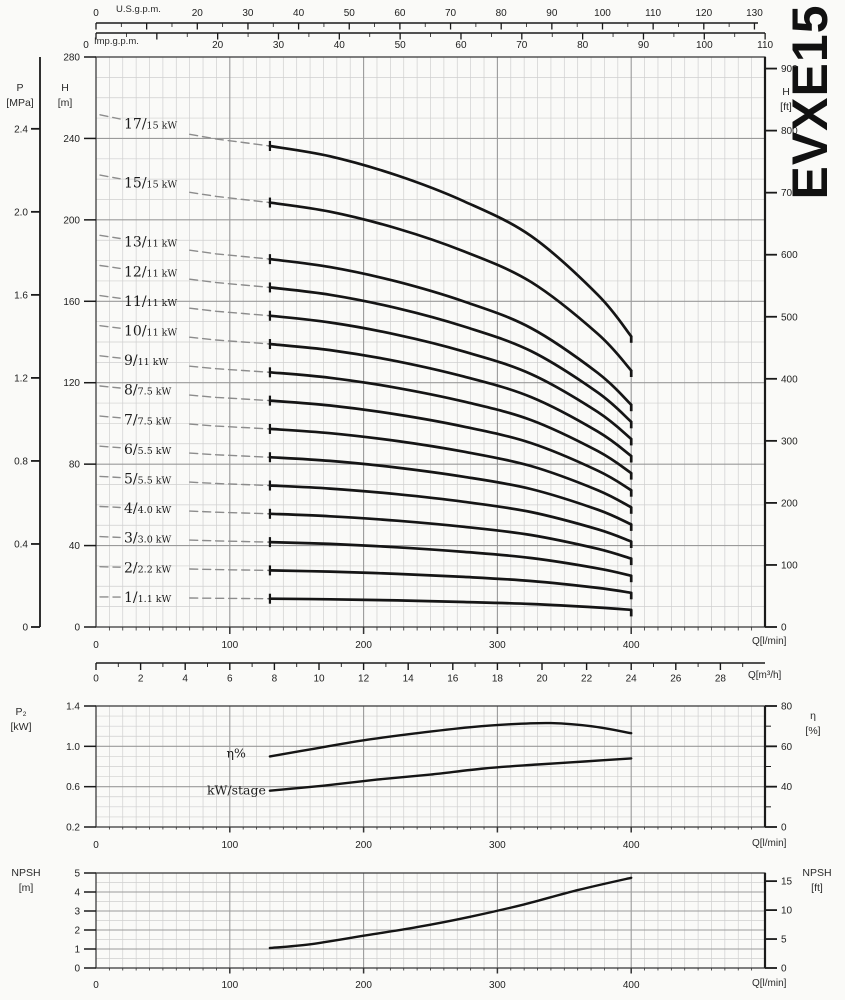 Image resolution: width=845 pixels, height=1000 pixels. What do you see at coordinates (21, 129) in the screenshot?
I see `svg-text: 2.4` at bounding box center [21, 129].